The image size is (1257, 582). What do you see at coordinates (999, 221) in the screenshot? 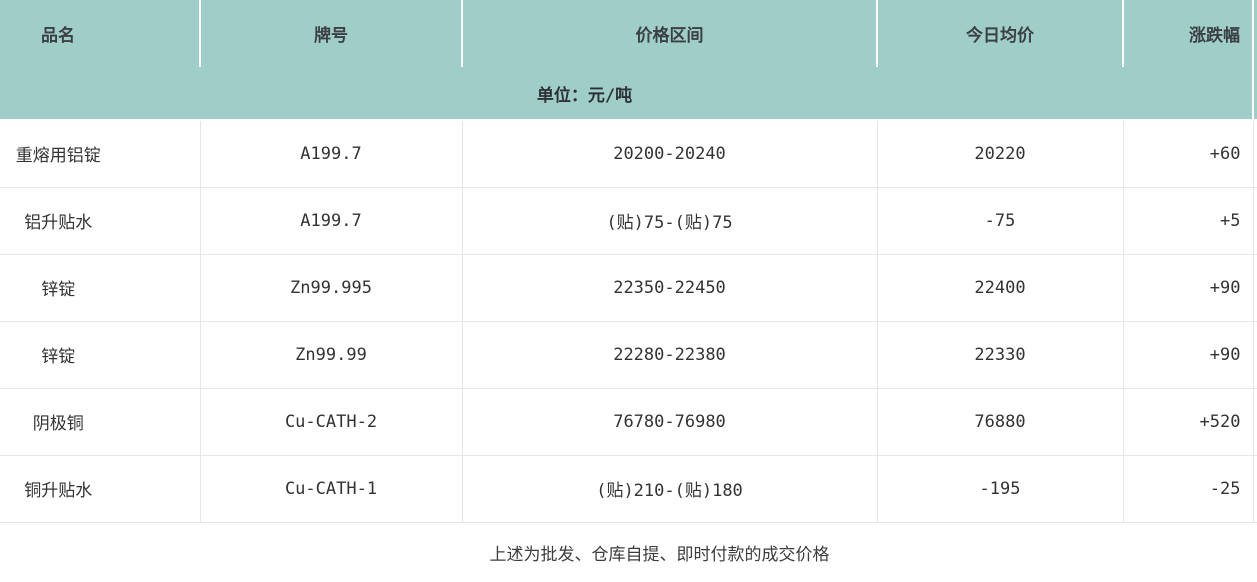
I see `cell-avg-price: -75` at bounding box center [999, 221].